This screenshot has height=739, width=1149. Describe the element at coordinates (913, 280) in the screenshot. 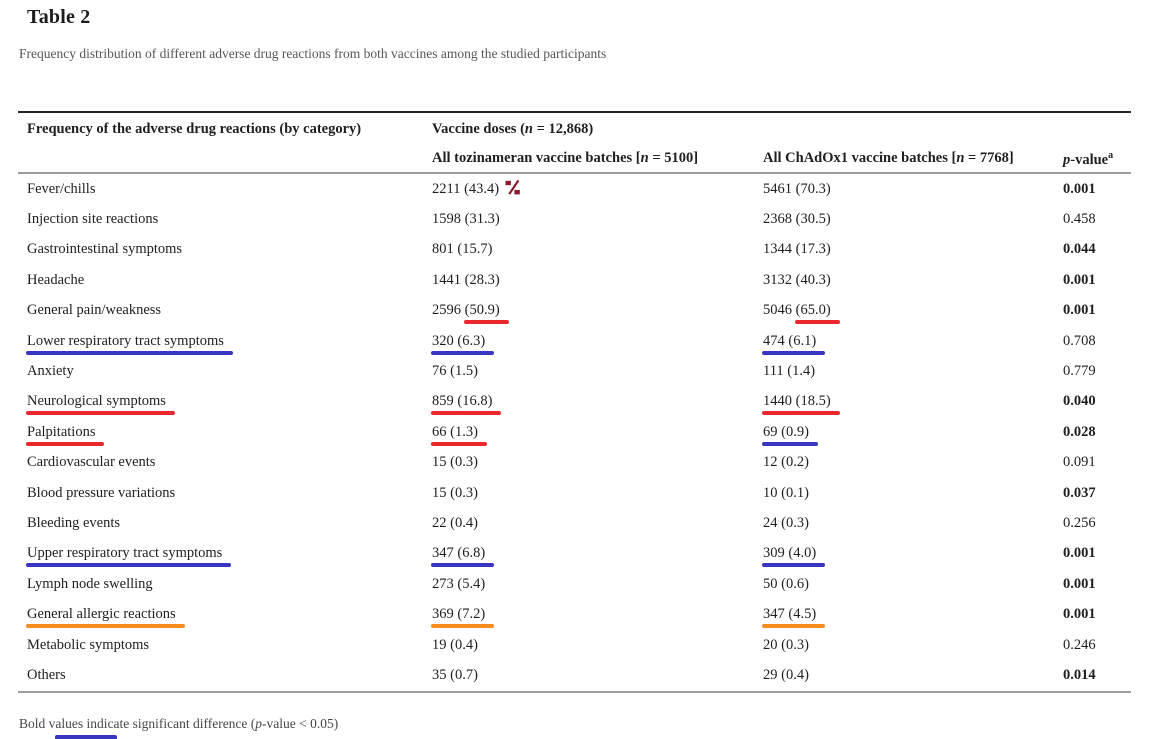

I see `cell-chadox1-value: 3132 (40.3)` at that location.